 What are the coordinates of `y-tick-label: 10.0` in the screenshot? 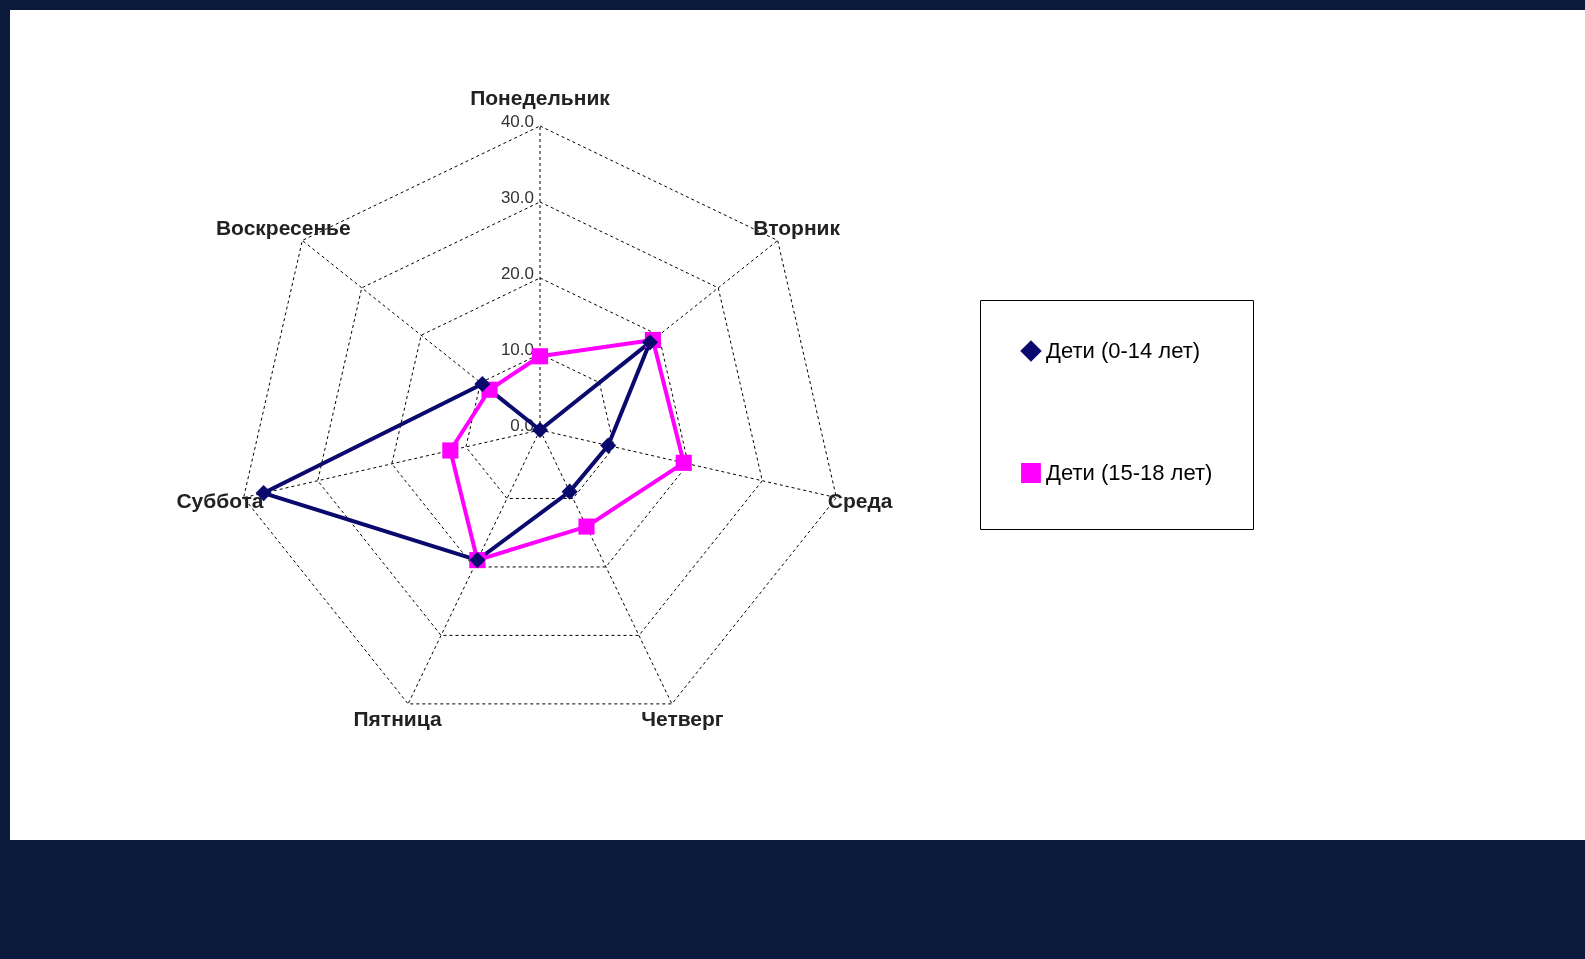 It's located at (517, 349).